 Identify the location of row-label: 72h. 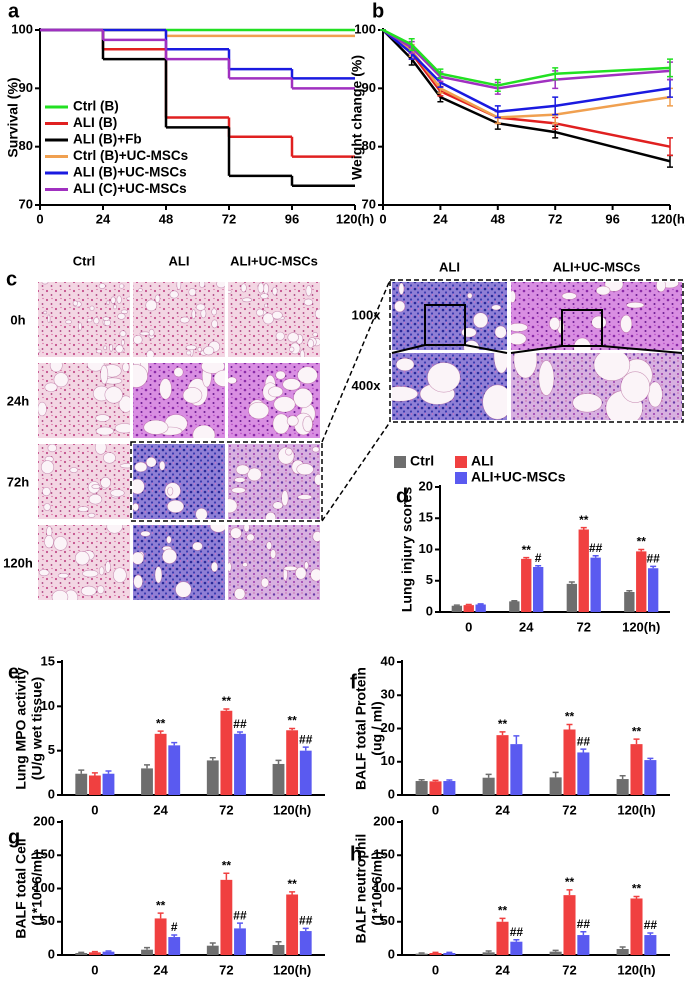
(18, 481).